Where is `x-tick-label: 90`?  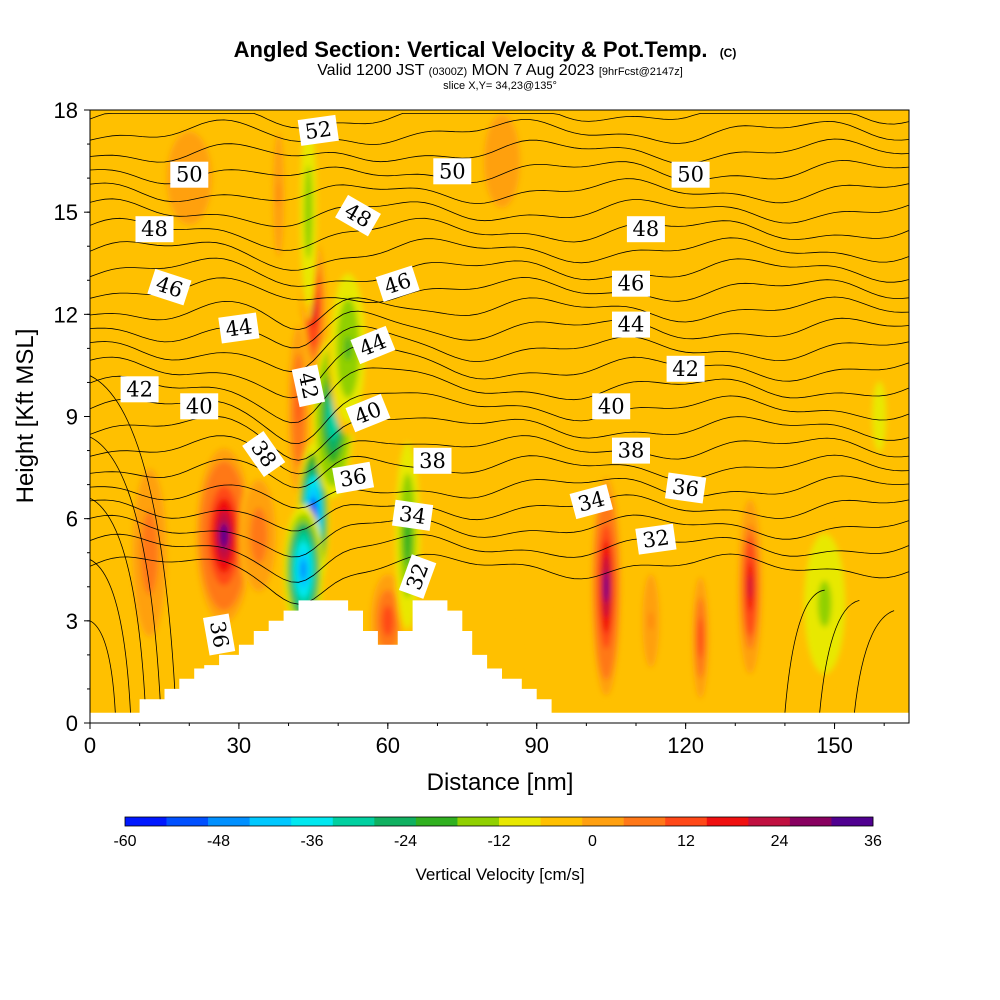 x-tick-label: 90 is located at coordinates (536, 745).